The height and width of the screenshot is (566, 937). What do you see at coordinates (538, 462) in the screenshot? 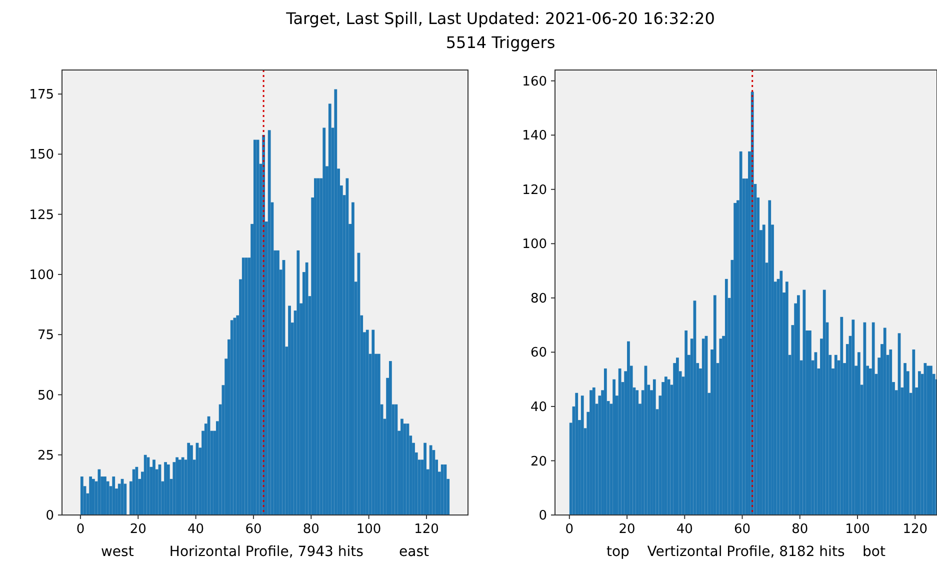
I see `y-tick-label: 20` at bounding box center [538, 462].